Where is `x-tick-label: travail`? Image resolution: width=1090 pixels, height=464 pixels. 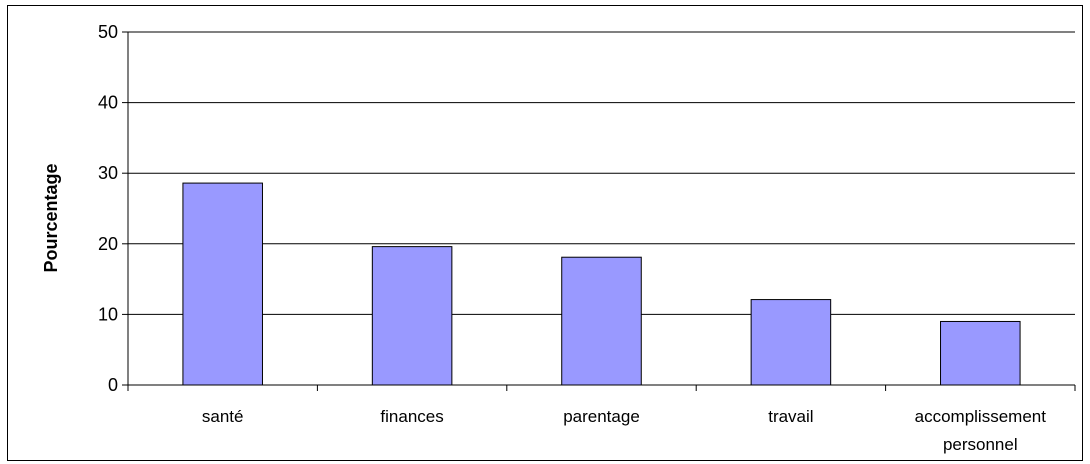 x-tick-label: travail is located at coordinates (790, 416).